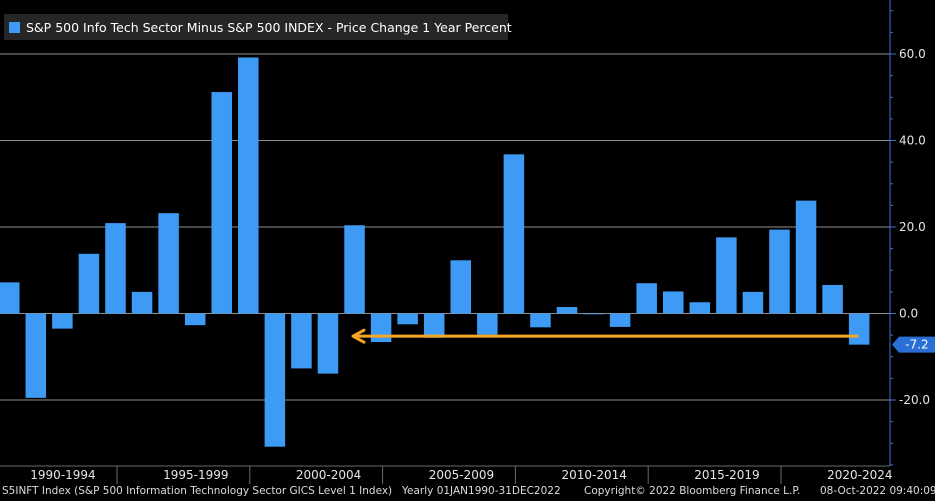  Describe the element at coordinates (912, 54) in the screenshot. I see `y-tick-label: 60.0` at that location.